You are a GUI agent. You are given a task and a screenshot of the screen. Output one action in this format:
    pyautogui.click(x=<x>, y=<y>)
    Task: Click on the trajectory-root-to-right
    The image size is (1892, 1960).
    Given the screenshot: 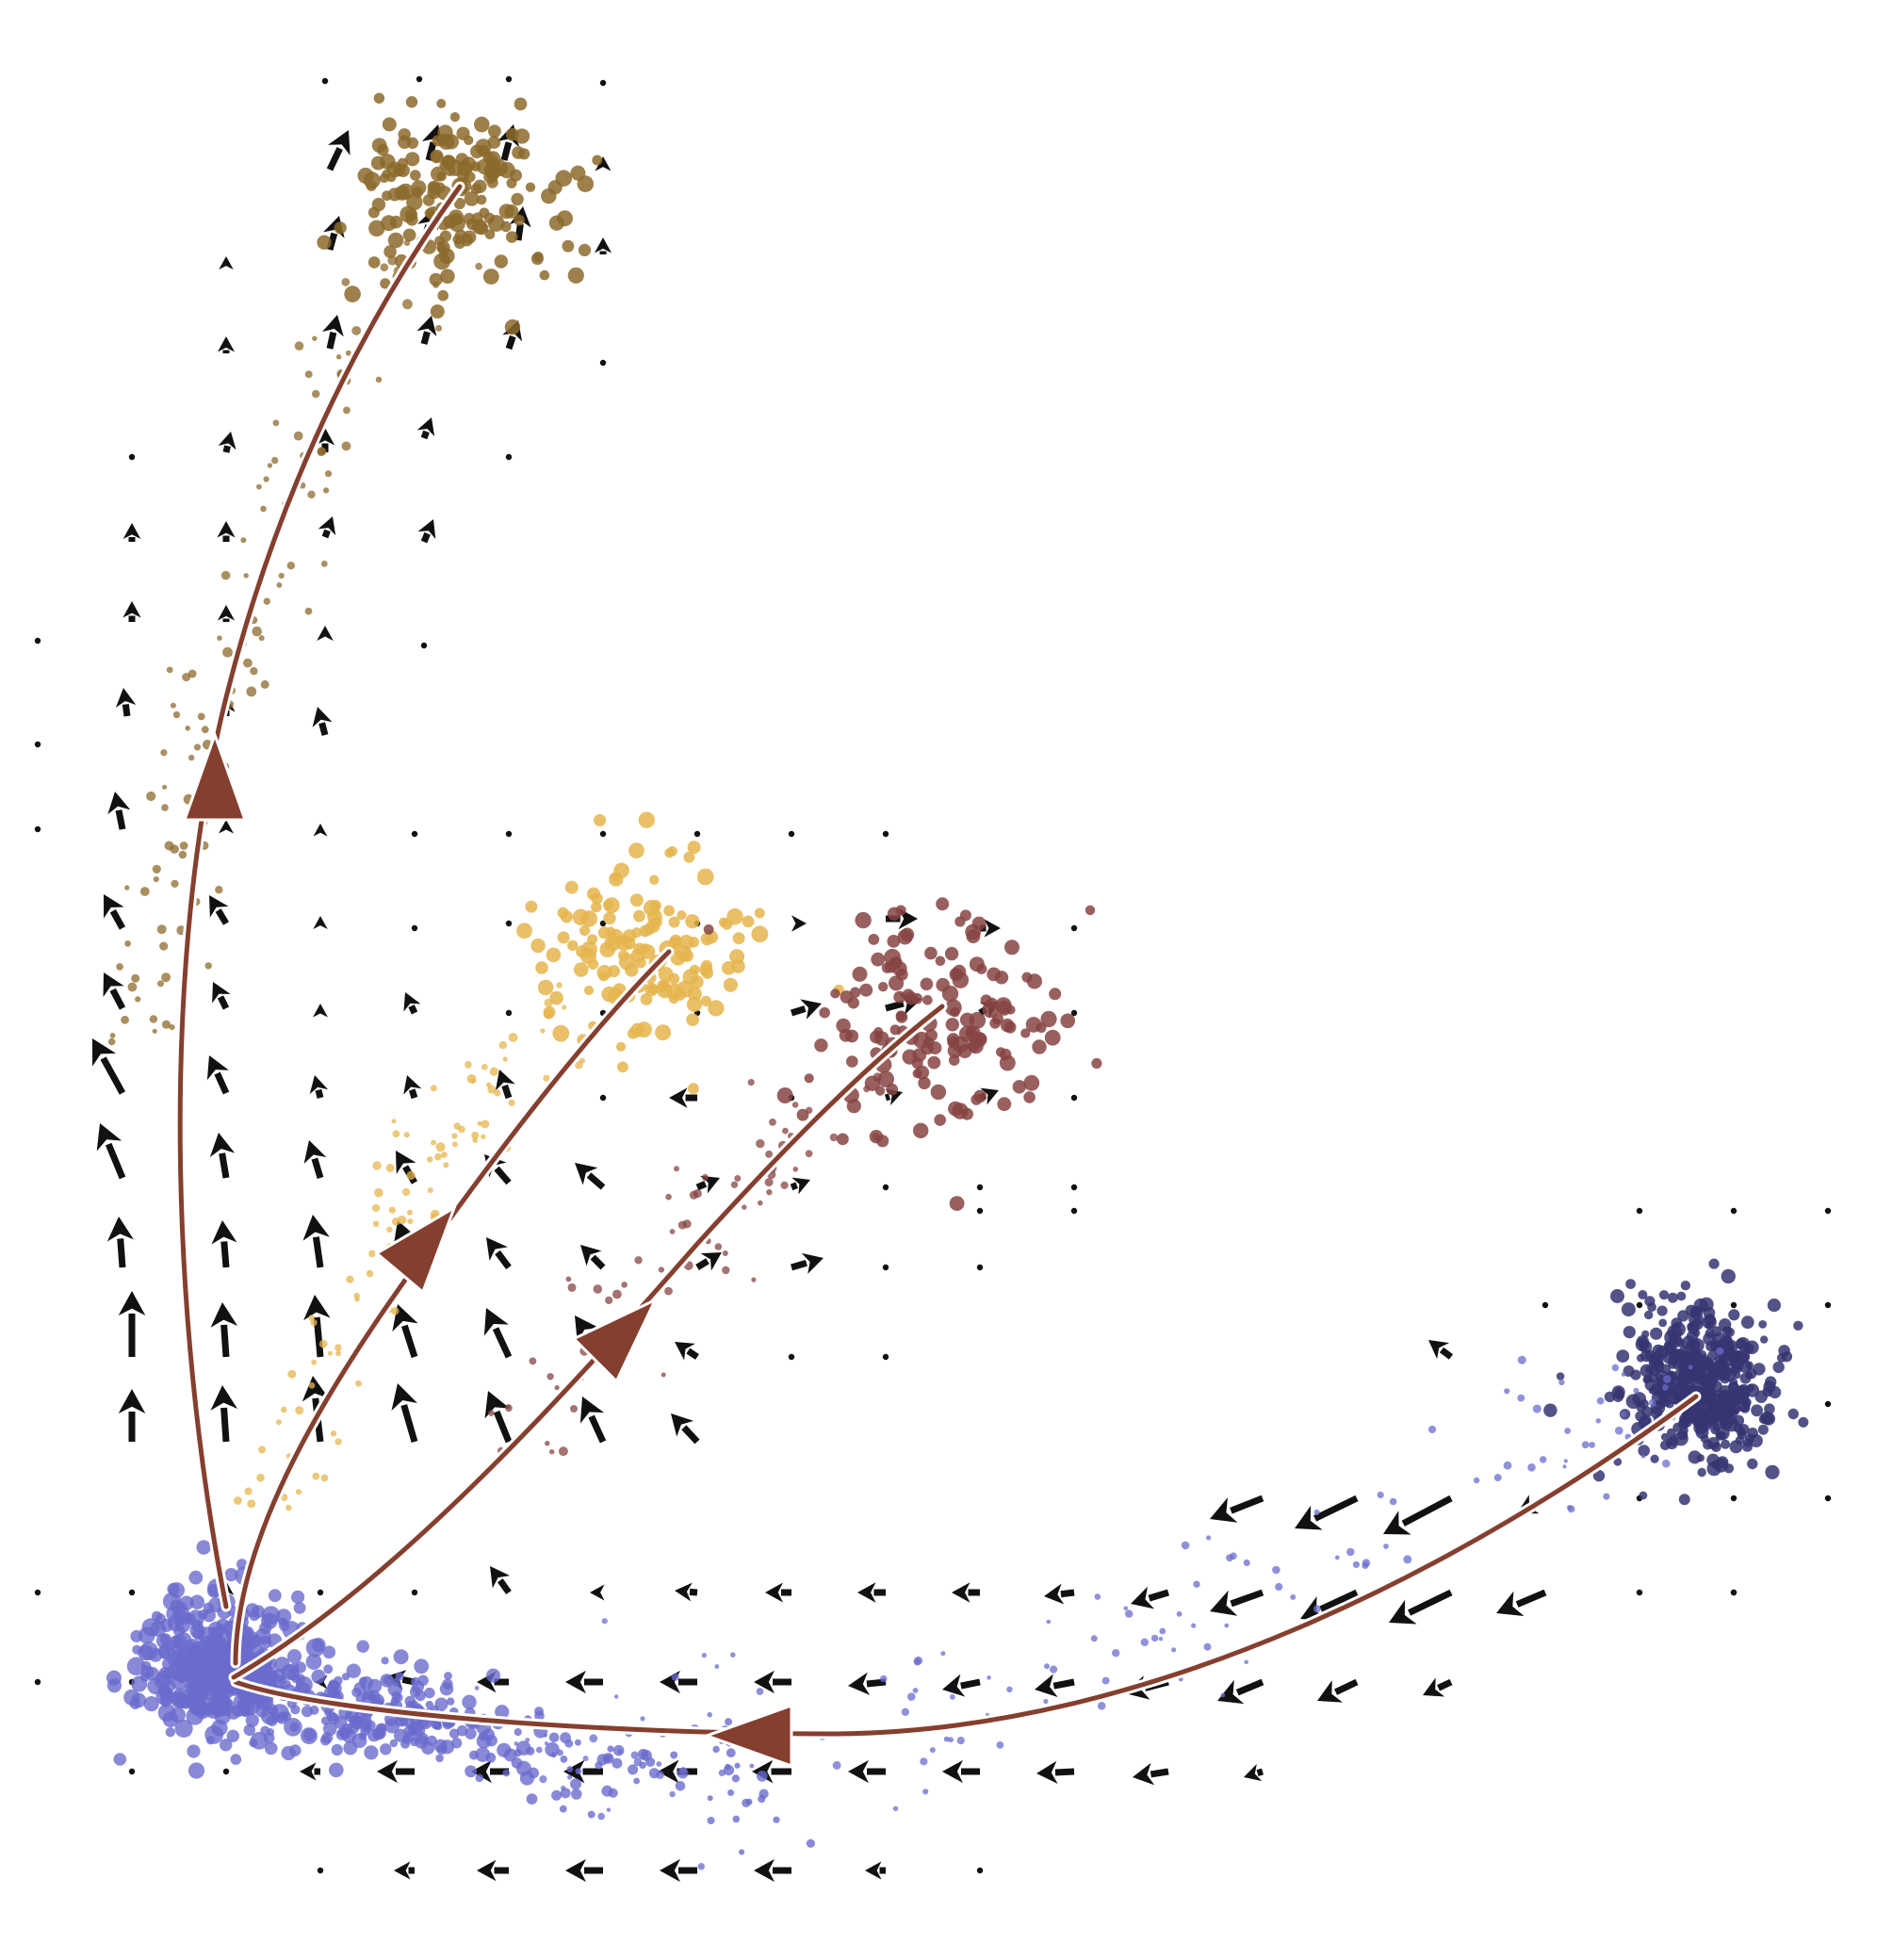 What is the action you would take?
    pyautogui.click(x=588, y=1342)
    